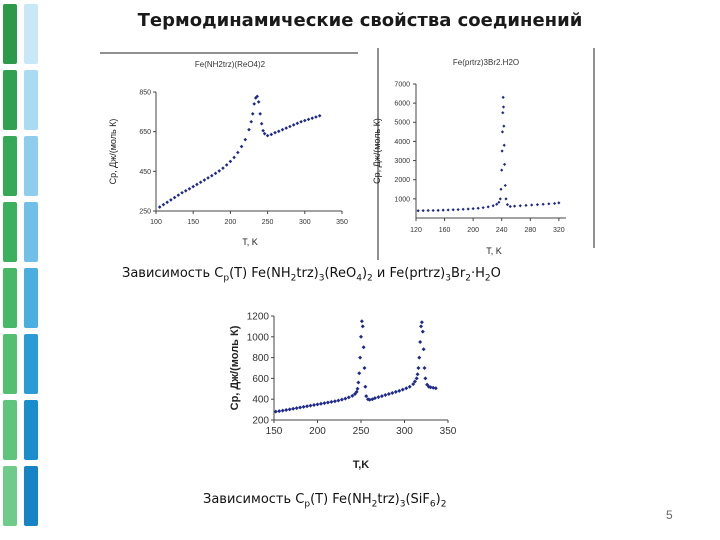  Describe the element at coordinates (156, 222) in the screenshot. I see `x-tick-label: 100` at that location.